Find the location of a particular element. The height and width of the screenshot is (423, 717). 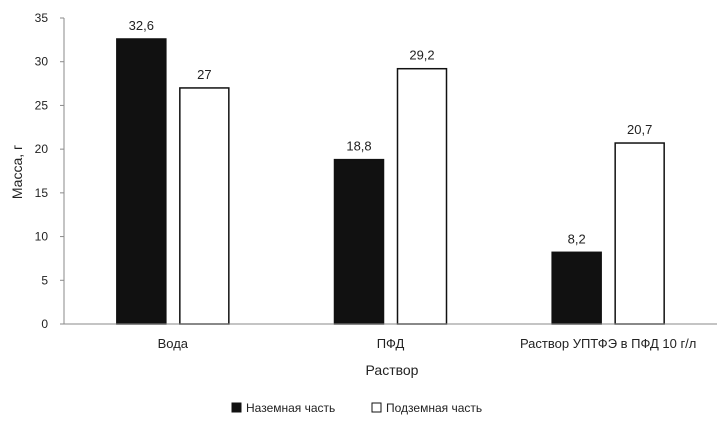

y-tick-label: 10 is located at coordinates (42, 237).